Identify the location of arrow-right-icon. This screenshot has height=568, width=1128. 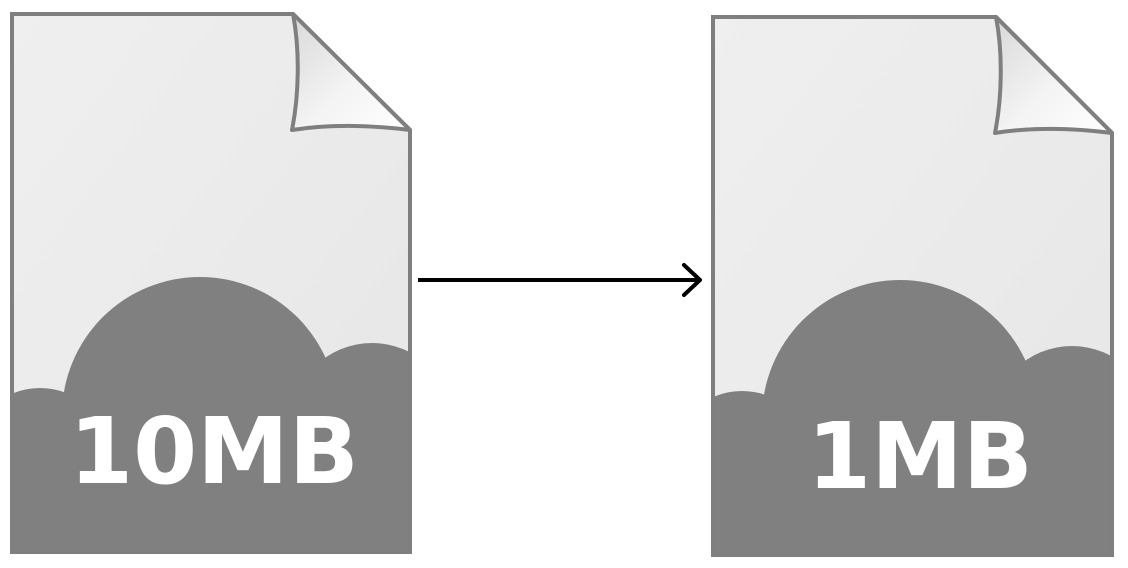
(560, 280).